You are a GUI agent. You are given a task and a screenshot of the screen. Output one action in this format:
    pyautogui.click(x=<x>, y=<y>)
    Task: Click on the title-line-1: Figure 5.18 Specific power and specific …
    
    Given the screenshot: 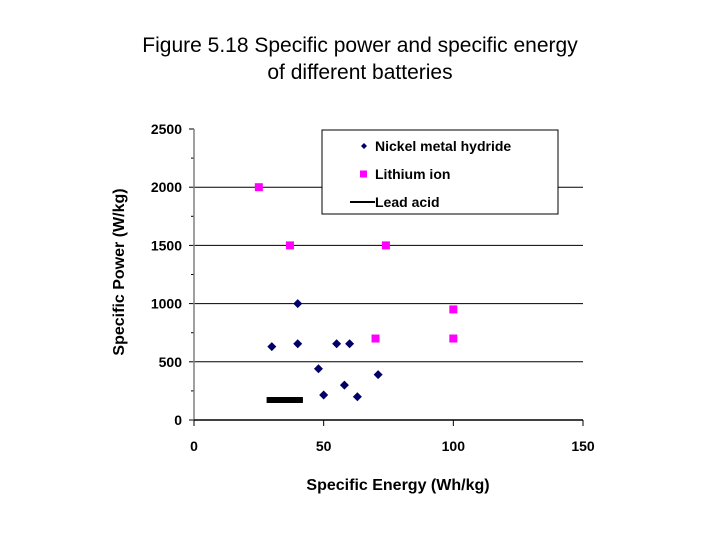 What is the action you would take?
    pyautogui.click(x=360, y=45)
    